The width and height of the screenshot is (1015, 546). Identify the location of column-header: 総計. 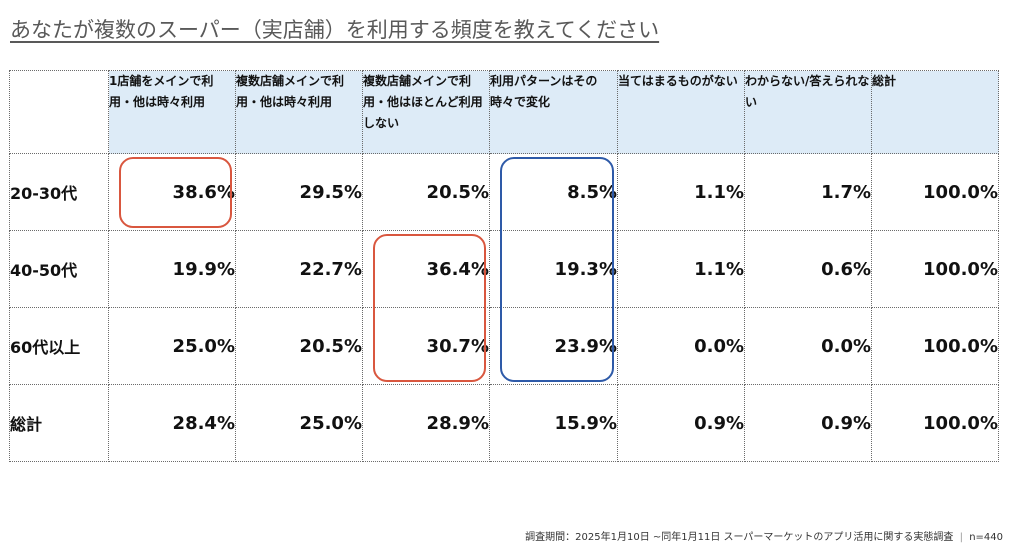
(935, 112).